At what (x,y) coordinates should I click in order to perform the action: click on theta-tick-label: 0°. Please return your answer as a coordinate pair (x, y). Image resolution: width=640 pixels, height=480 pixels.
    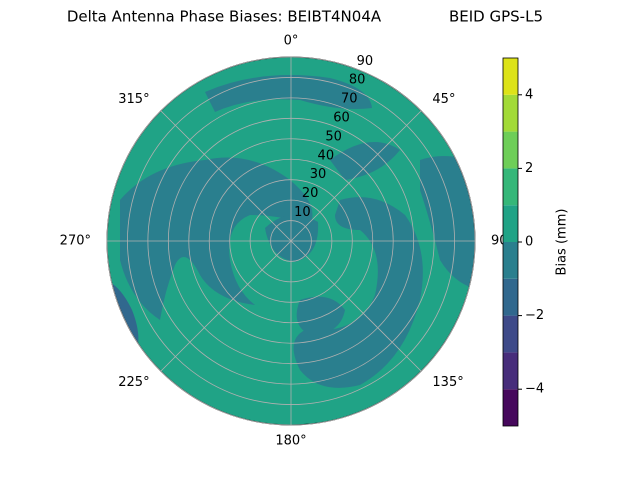
    Looking at the image, I should click on (291, 41).